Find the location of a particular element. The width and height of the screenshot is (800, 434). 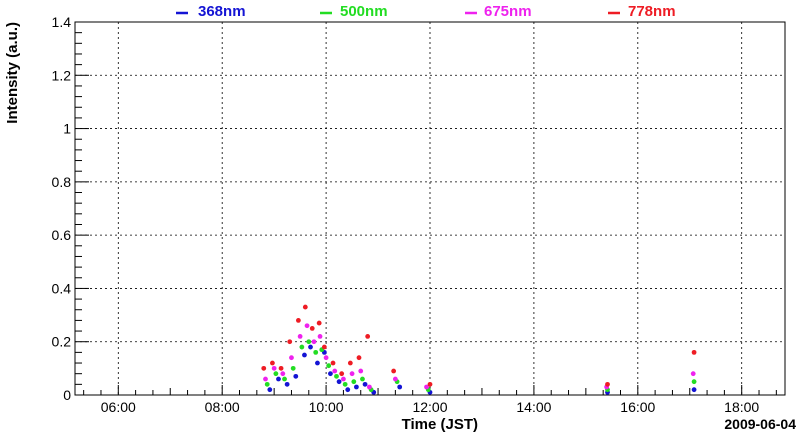

y-axis-title: Intensity (a.u.) is located at coordinates (12, 73).